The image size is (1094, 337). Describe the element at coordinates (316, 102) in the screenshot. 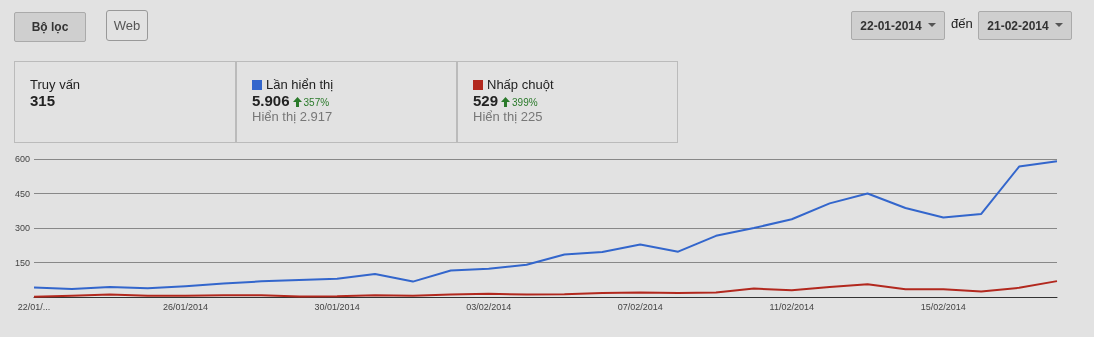

I see `text: 357%` at that location.